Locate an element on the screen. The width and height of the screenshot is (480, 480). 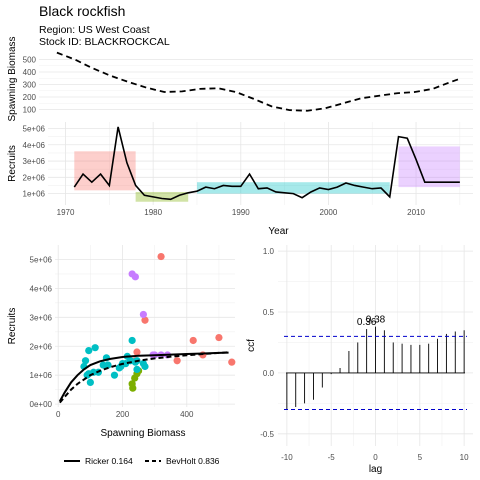
x-tick-label: 200 is located at coordinates (123, 414).